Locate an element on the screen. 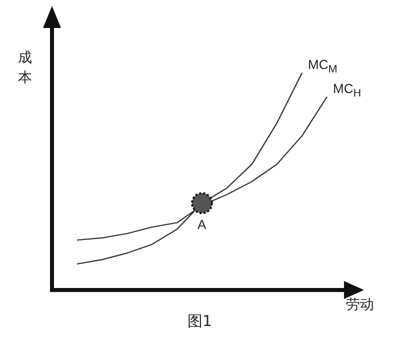  annotation: A is located at coordinates (202, 224).